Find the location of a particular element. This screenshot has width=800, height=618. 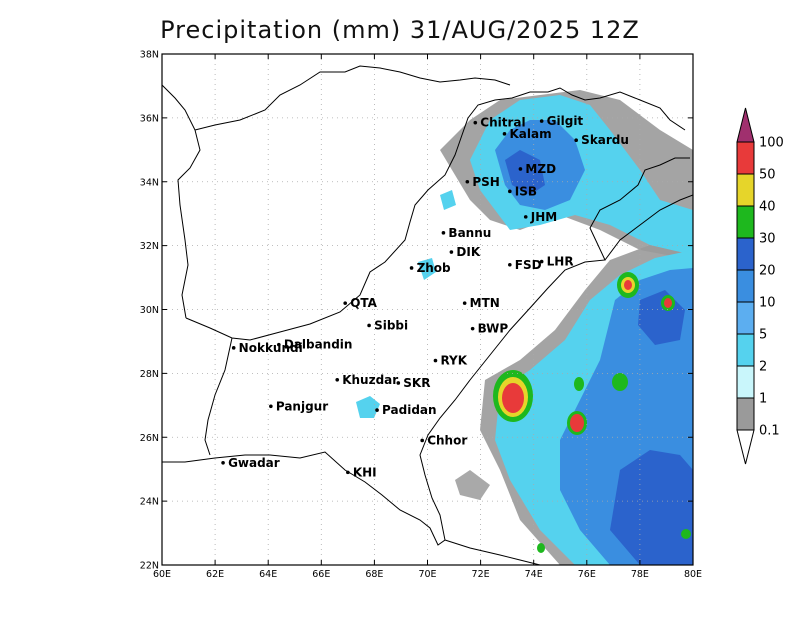

colorbar-label: 5 is located at coordinates (763, 335).